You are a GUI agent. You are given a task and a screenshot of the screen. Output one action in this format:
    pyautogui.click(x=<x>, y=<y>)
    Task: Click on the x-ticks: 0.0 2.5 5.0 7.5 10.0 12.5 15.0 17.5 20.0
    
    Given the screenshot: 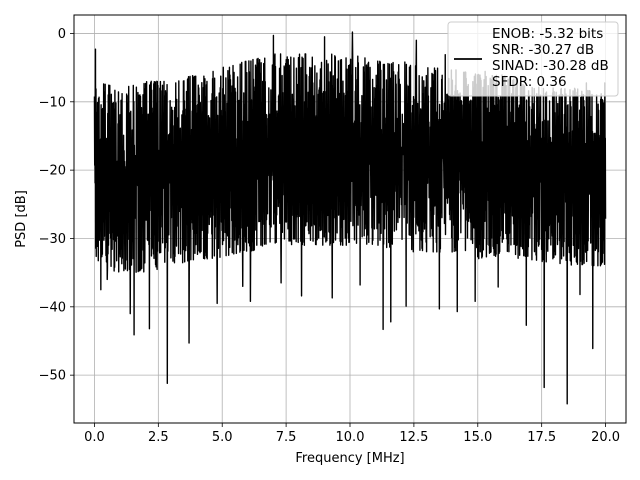 What is the action you would take?
    pyautogui.click(x=352, y=434)
    